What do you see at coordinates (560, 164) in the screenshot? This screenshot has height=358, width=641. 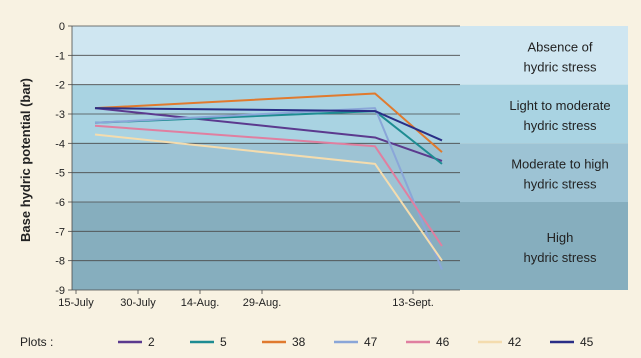 I see `zone-label: Moderate to high` at bounding box center [560, 164].